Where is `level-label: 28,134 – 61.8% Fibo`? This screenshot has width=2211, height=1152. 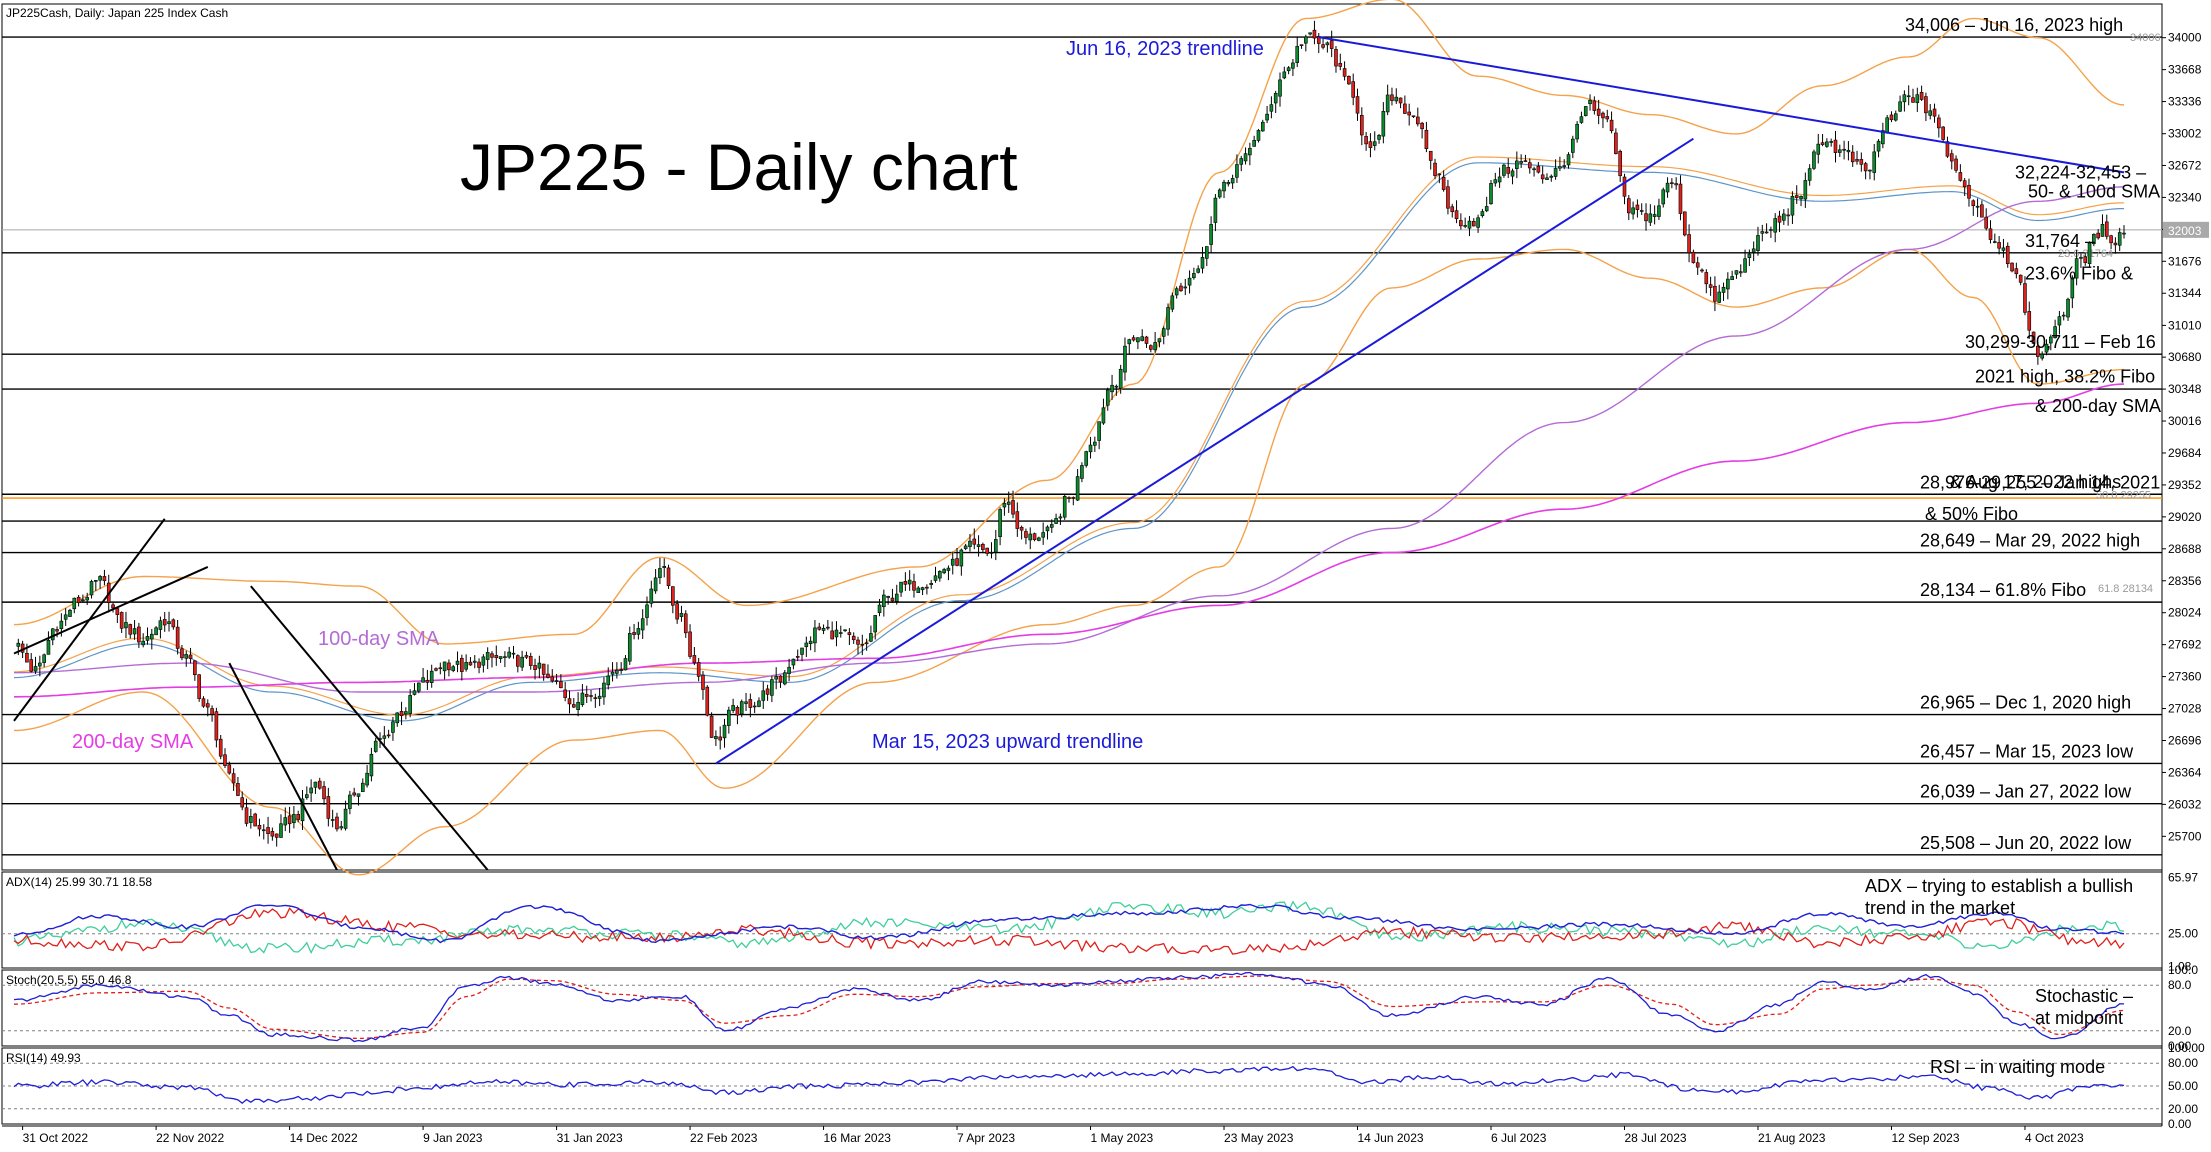 level-label: 28,134 – 61.8% Fibo is located at coordinates (2003, 590).